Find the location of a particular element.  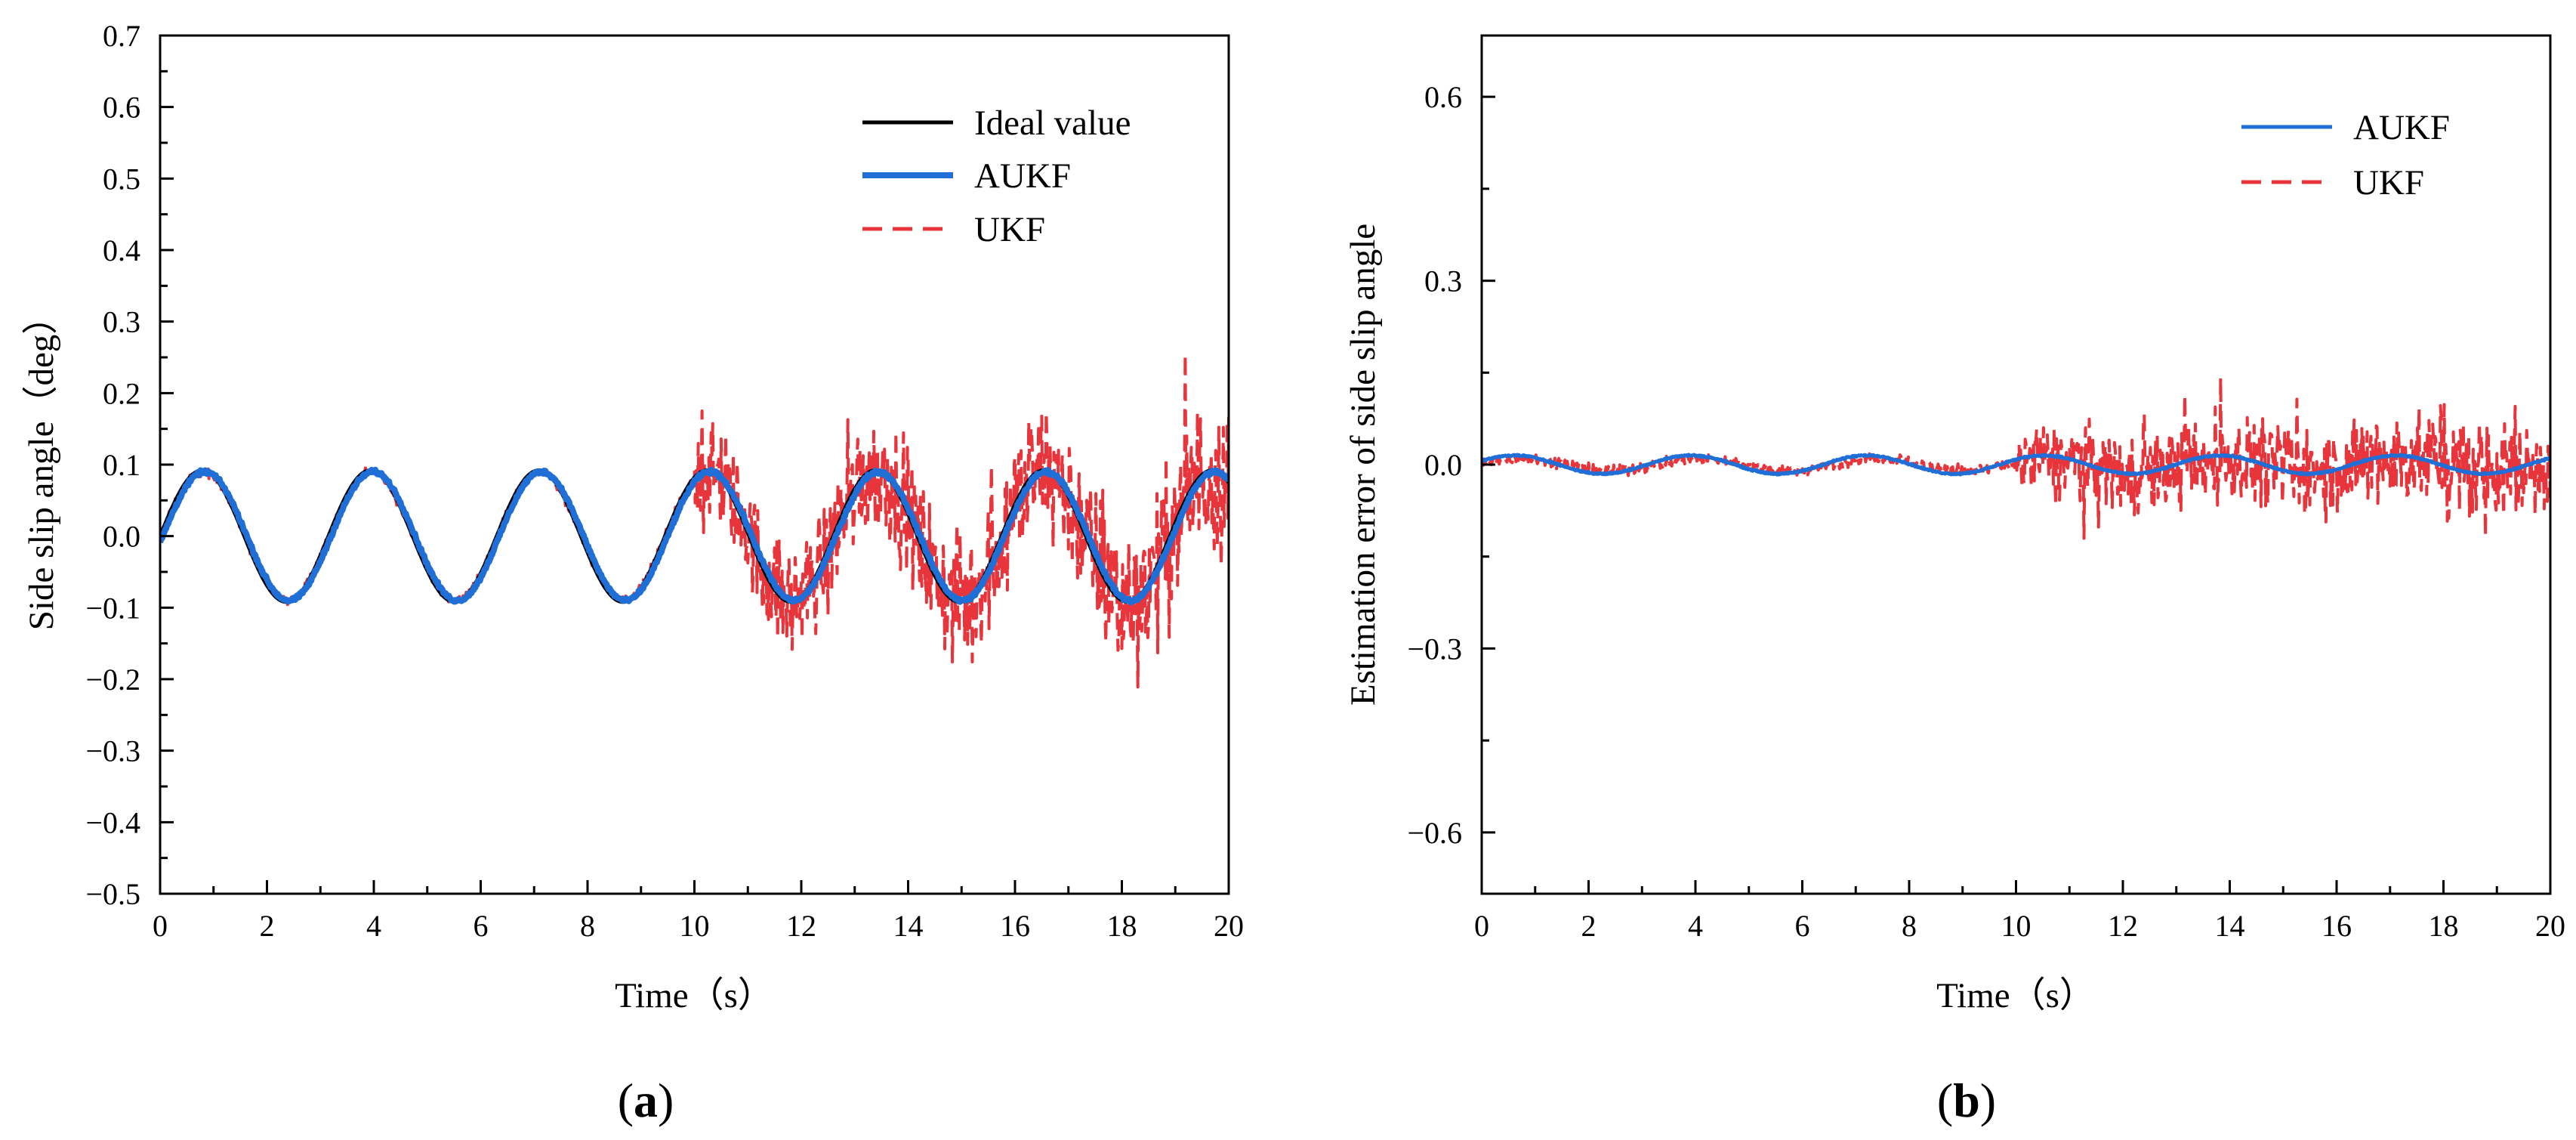

panel-b-y-ticks: −0.6 −0.3 0.0 0.3 0.6 is located at coordinates (1451, 465).